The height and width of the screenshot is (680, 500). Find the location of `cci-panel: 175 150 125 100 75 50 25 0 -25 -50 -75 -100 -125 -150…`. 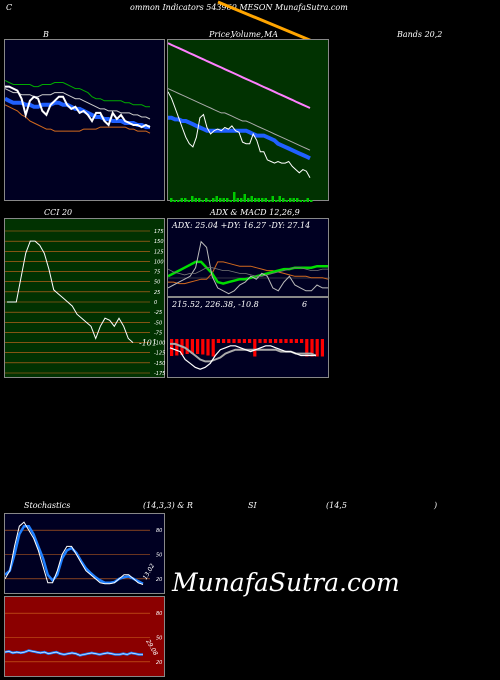

cci-panel: 175 150 125 100 75 50 25 0 -25 -50 -75 -100 -125 -150… is located at coordinates (84, 298).